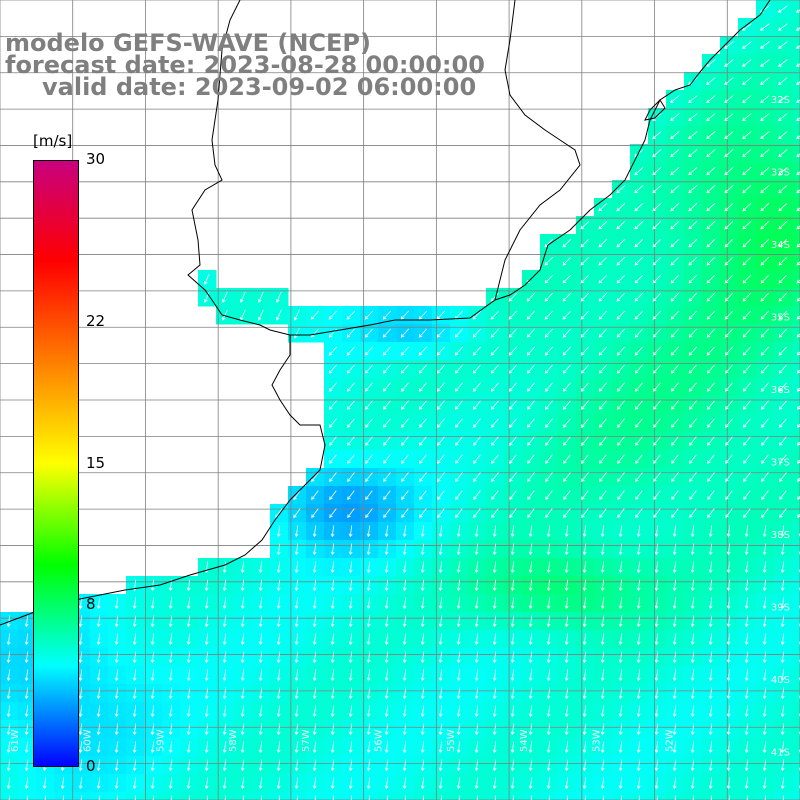  I want to click on latitude-label: 39S, so click(780, 608).